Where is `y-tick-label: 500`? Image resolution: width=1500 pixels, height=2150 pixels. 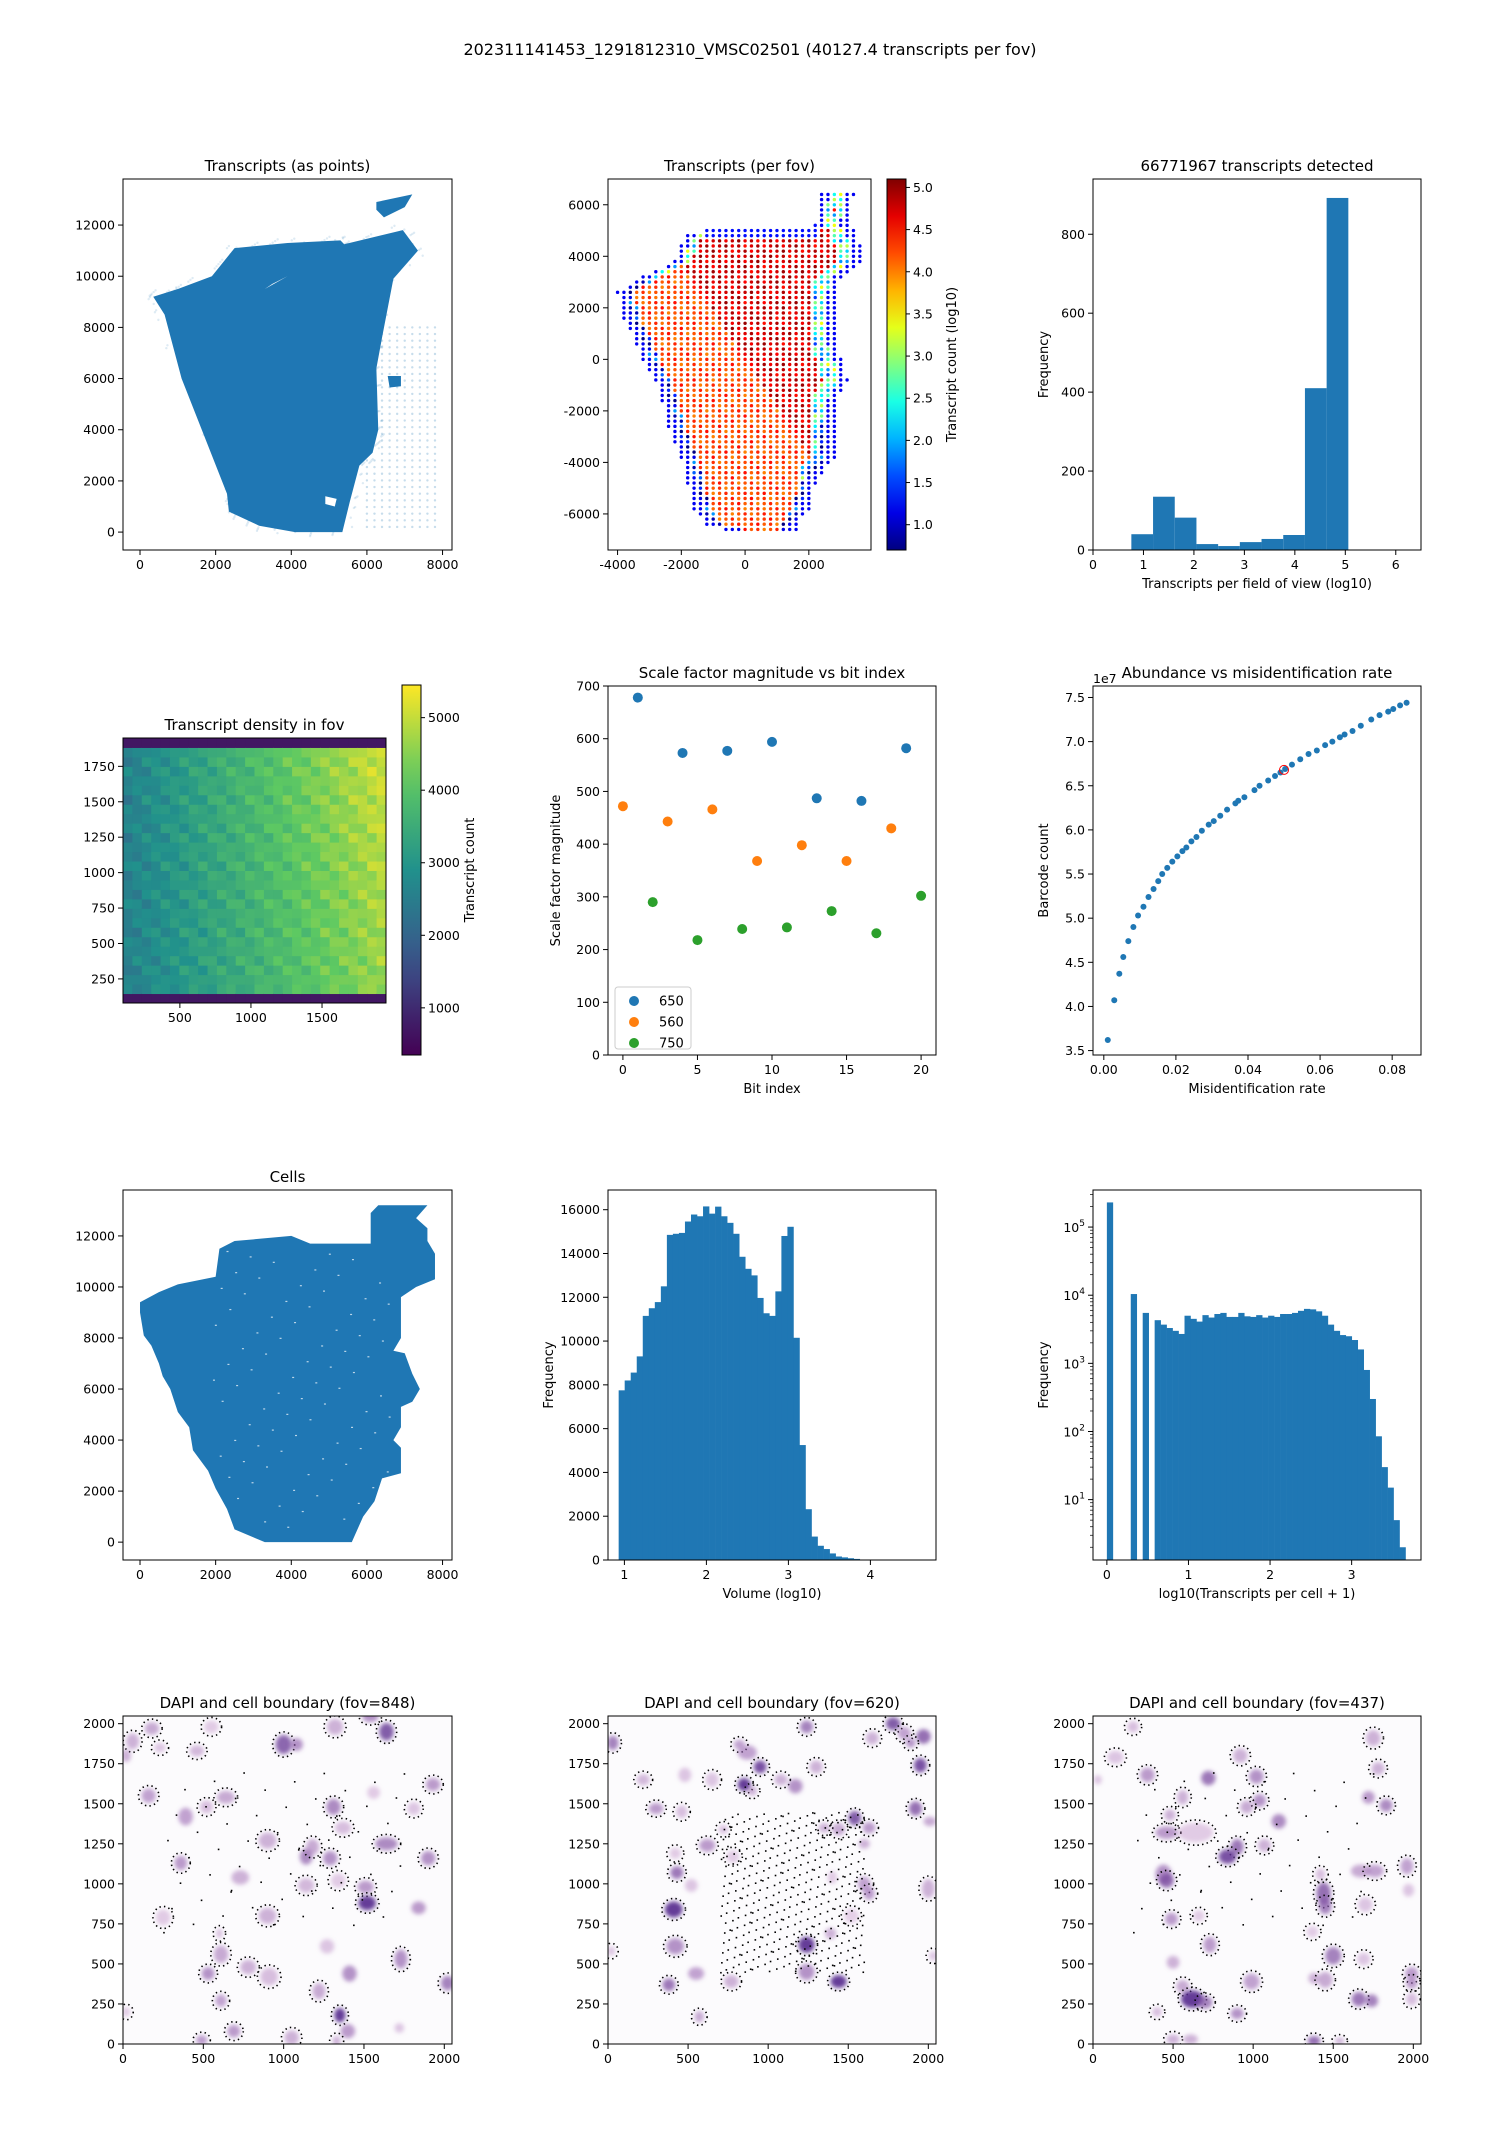
y-tick-label: 500 is located at coordinates (588, 791).